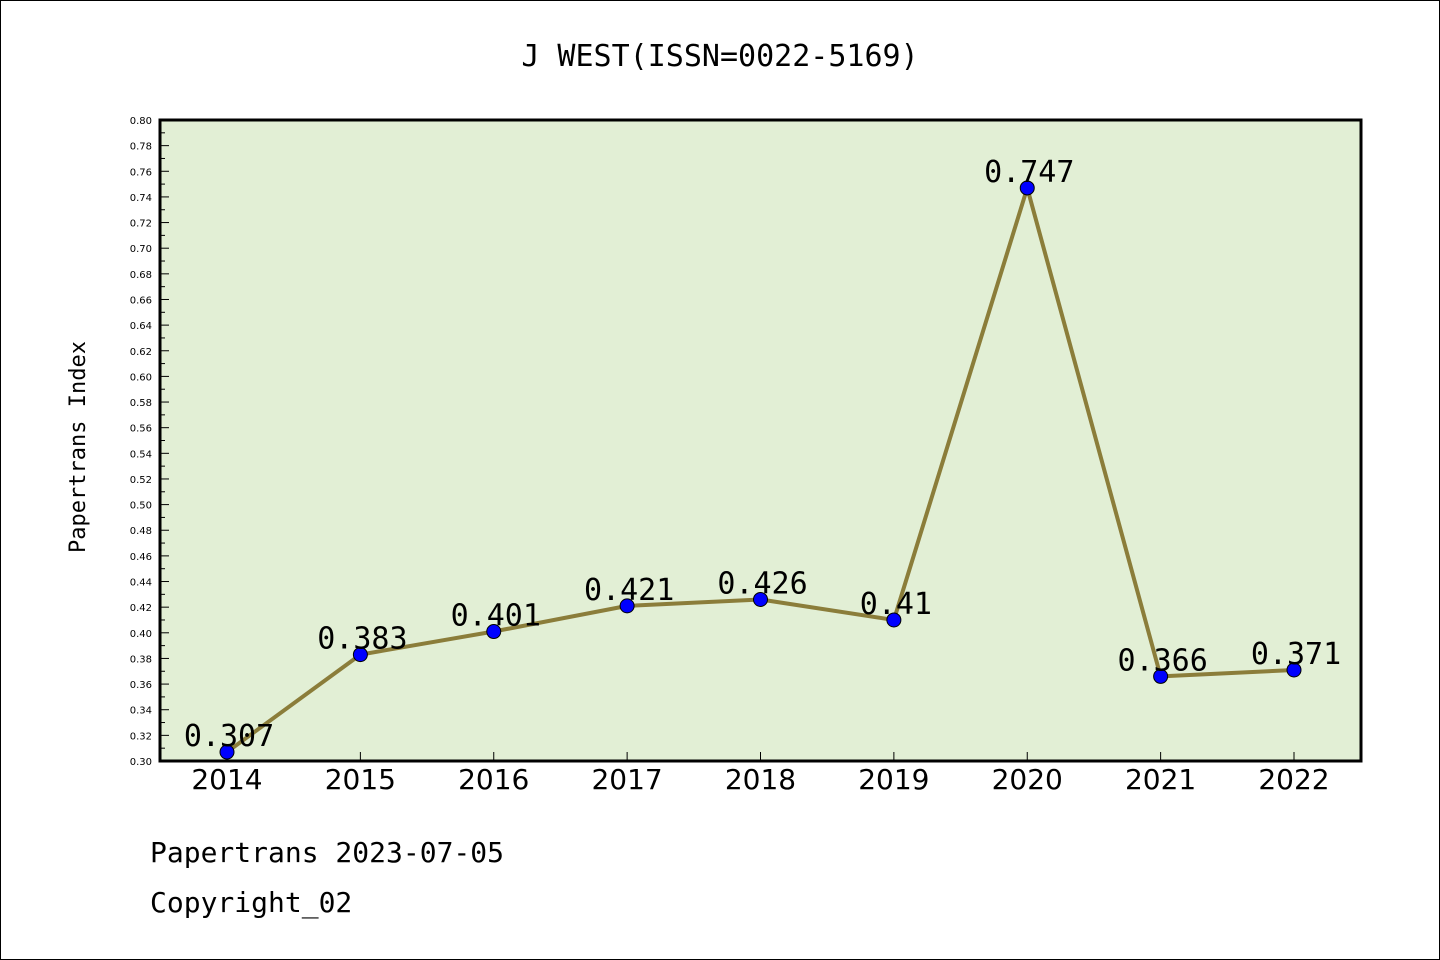 The image size is (1440, 960). I want to click on y-tick-label: 0.42, so click(141, 608).